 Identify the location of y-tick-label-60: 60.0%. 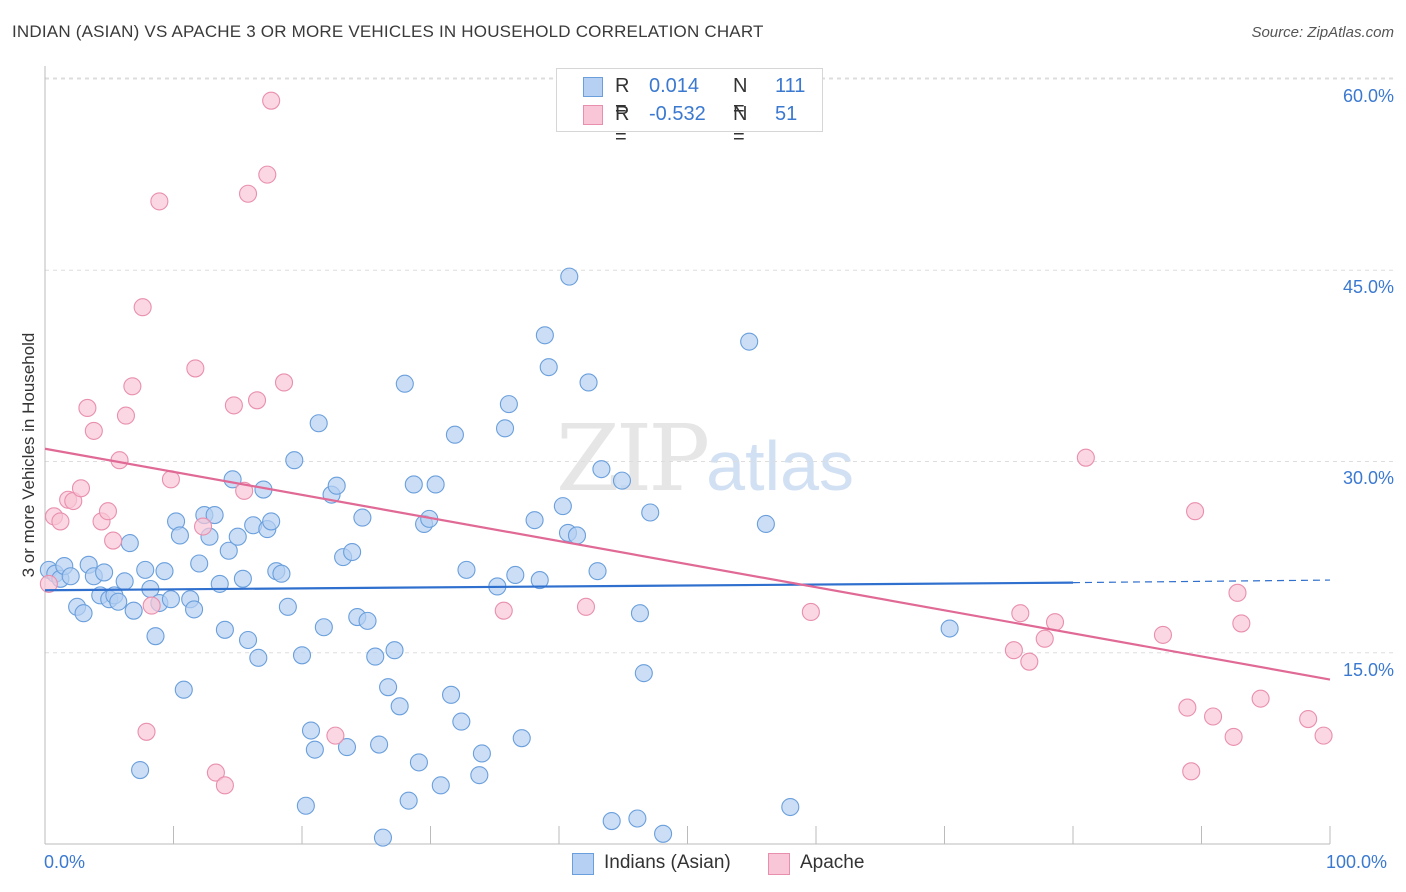
(1368, 96).